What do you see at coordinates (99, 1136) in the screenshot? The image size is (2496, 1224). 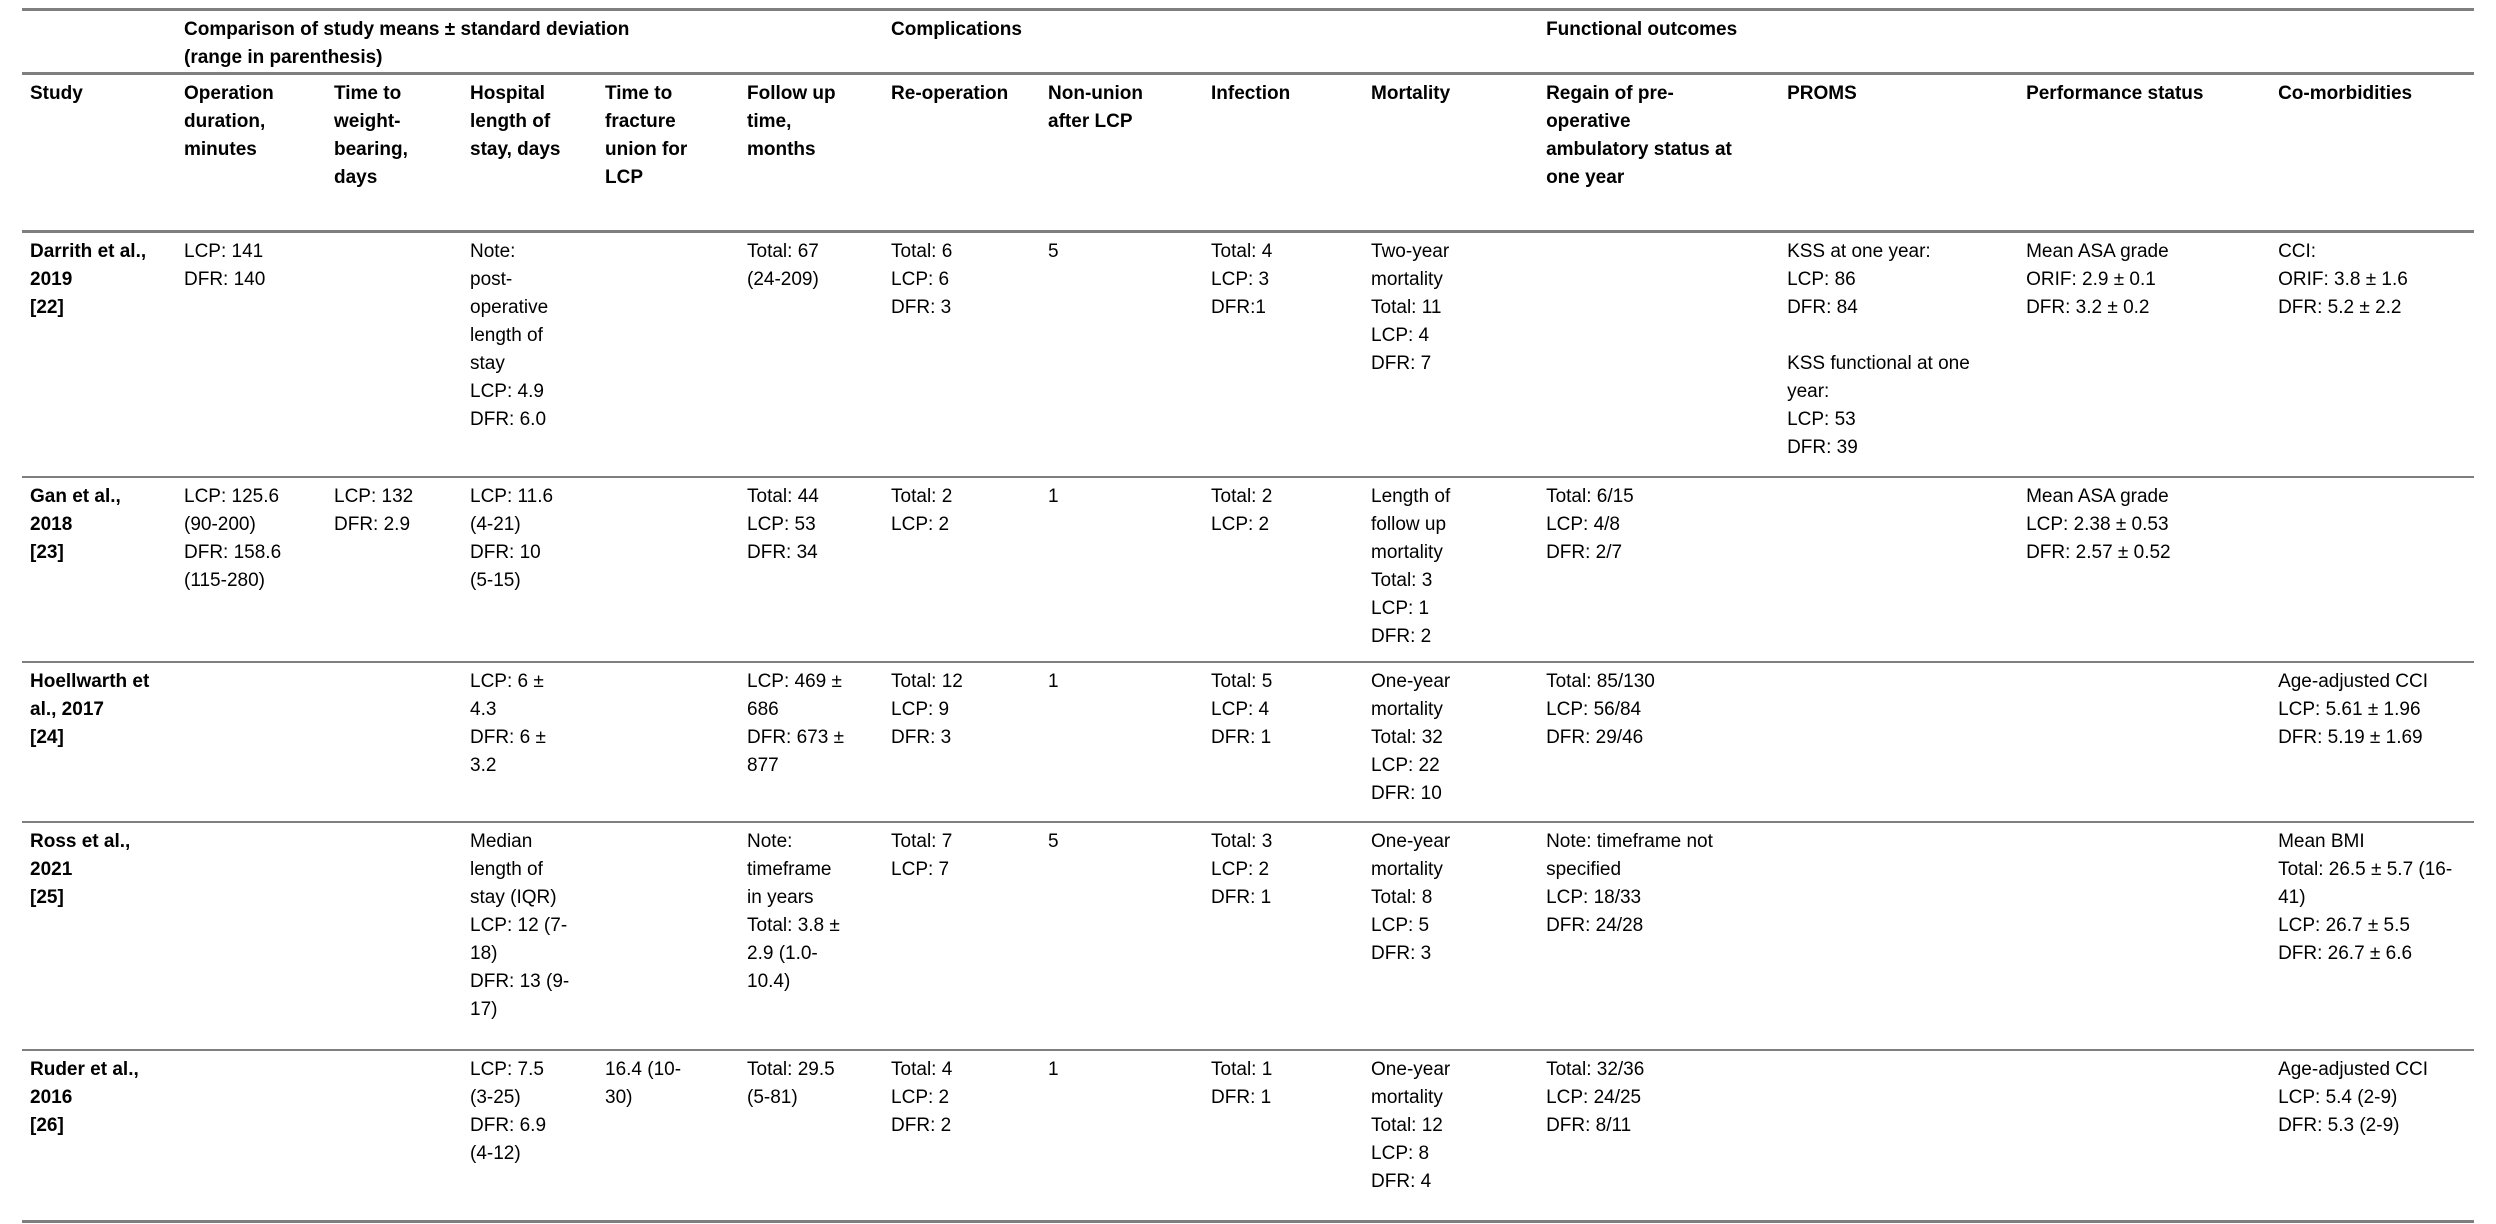 I see `cell-study: Ruder et al., 2016 [26]` at bounding box center [99, 1136].